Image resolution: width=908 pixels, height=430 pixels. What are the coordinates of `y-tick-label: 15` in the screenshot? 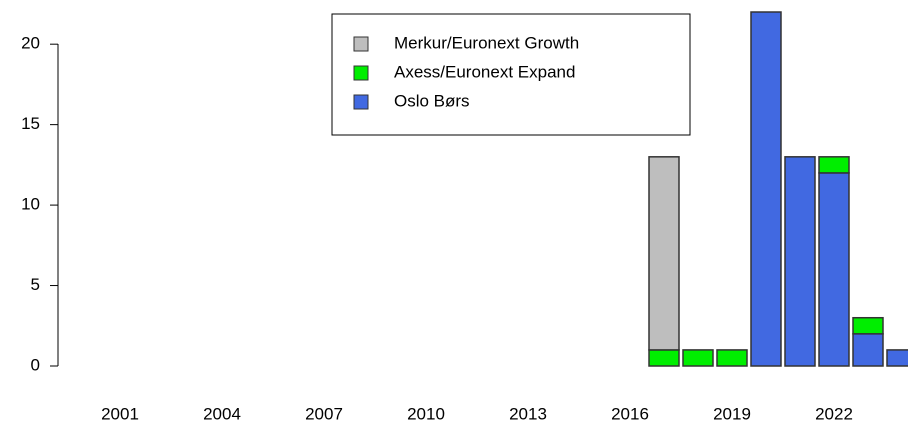 It's located at (30, 123).